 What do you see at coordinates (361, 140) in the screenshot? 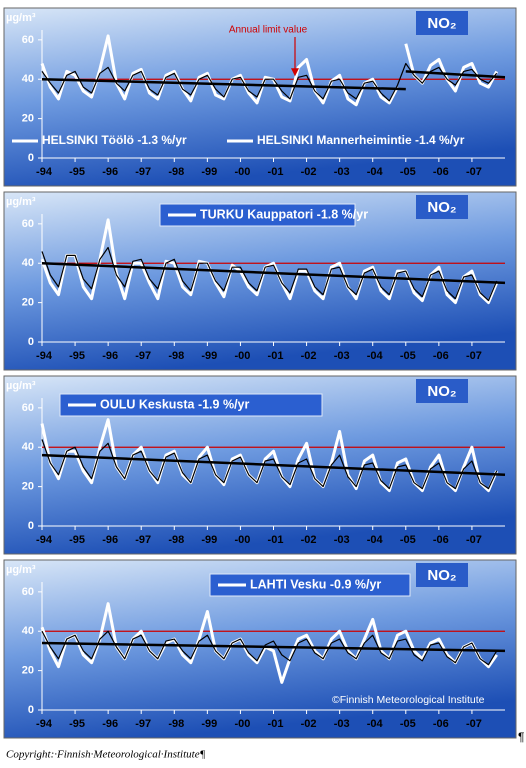
I see `legend-label: HELSINKI Mannerheimintie -1.4 %/yr` at bounding box center [361, 140].